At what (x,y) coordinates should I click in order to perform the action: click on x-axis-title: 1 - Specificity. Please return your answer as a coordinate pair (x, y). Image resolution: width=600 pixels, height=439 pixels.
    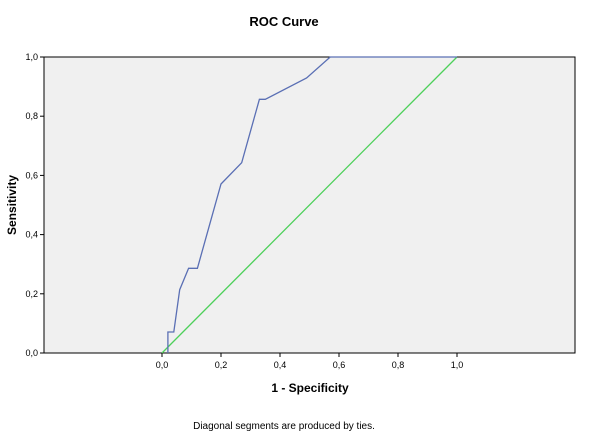
    Looking at the image, I should click on (310, 388).